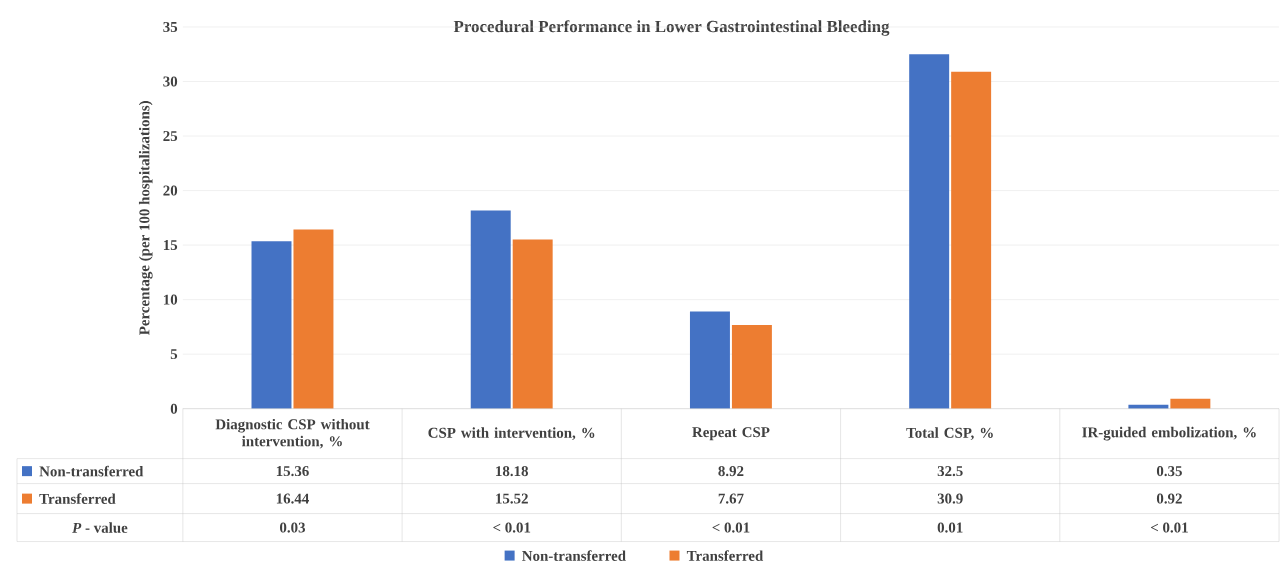  I want to click on y-tick-label: 20, so click(170, 190).